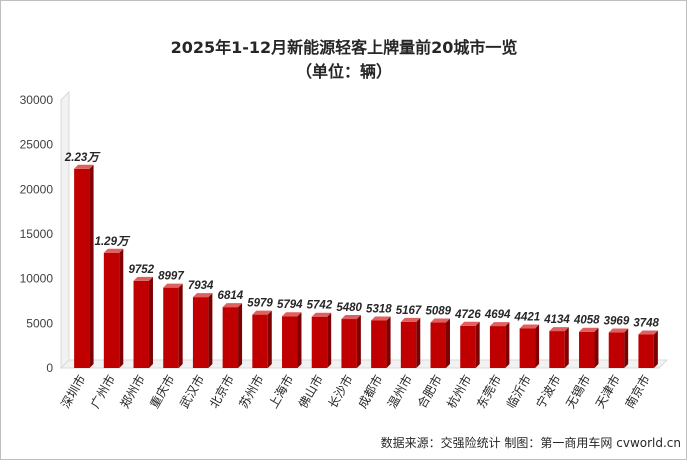 The height and width of the screenshot is (461, 687). Describe the element at coordinates (231, 296) in the screenshot. I see `data-label: 6814` at that location.